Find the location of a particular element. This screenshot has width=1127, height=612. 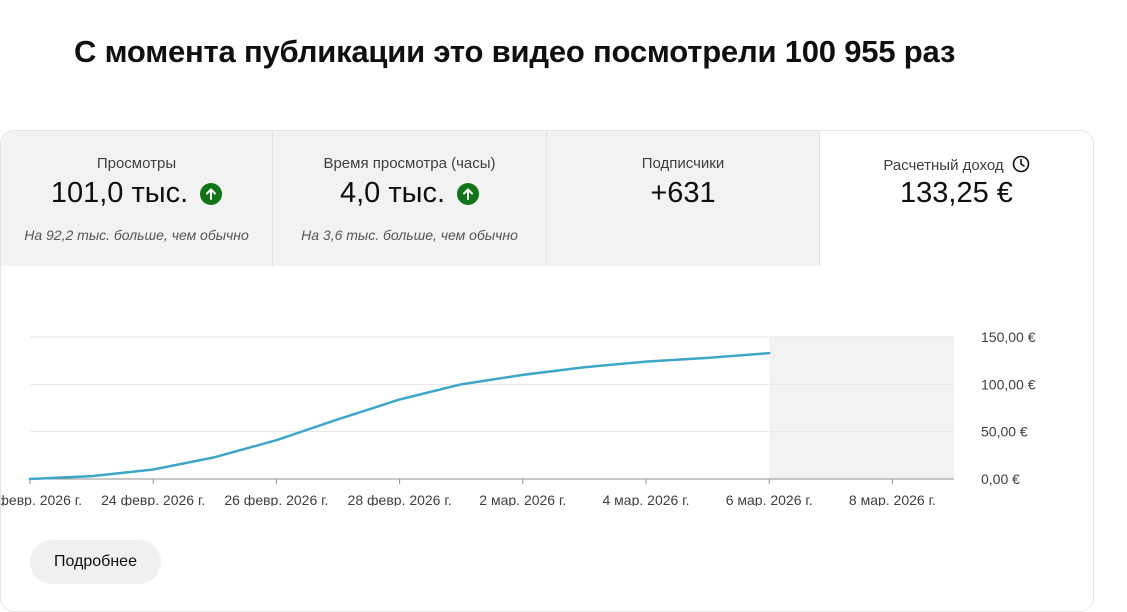

tab-watch-time-note: На 3,6 тыс. больше, чем обычно is located at coordinates (409, 235).